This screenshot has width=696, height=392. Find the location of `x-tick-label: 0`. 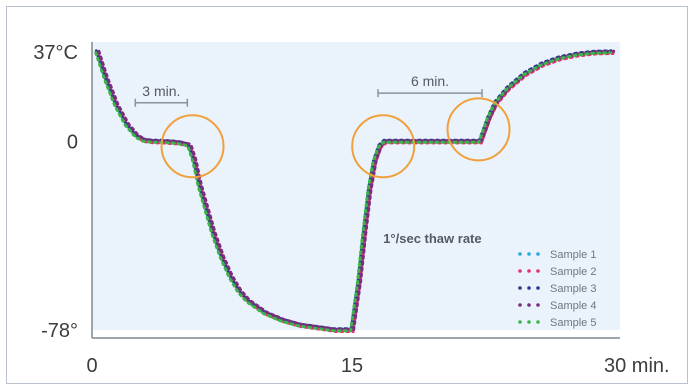

x-tick-label: 0 is located at coordinates (91, 366).